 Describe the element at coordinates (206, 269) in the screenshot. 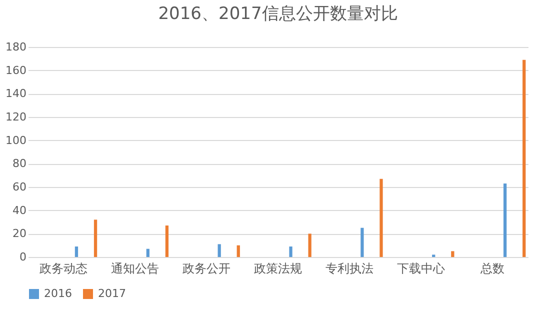

I see `x-tick-label: 政务公开` at that location.